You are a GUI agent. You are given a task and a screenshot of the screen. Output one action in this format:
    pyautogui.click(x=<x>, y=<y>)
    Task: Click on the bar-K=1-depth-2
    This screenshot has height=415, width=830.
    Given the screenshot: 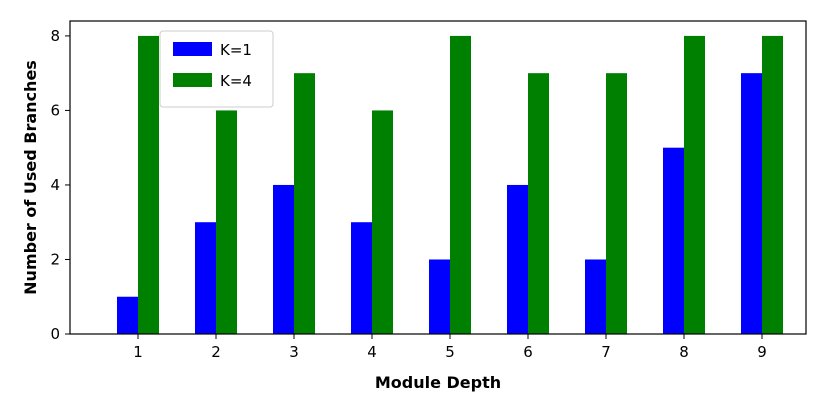 What is the action you would take?
    pyautogui.click(x=205, y=278)
    